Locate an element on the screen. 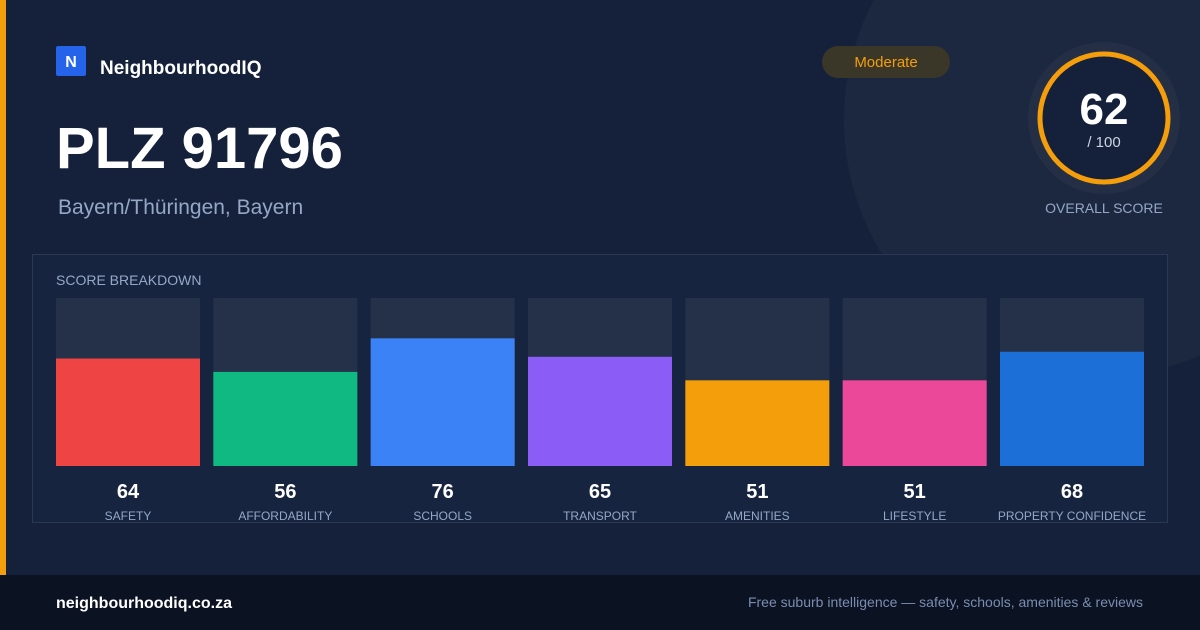 Image resolution: width=1200 pixels, height=630 pixels. logo is located at coordinates (71, 61).